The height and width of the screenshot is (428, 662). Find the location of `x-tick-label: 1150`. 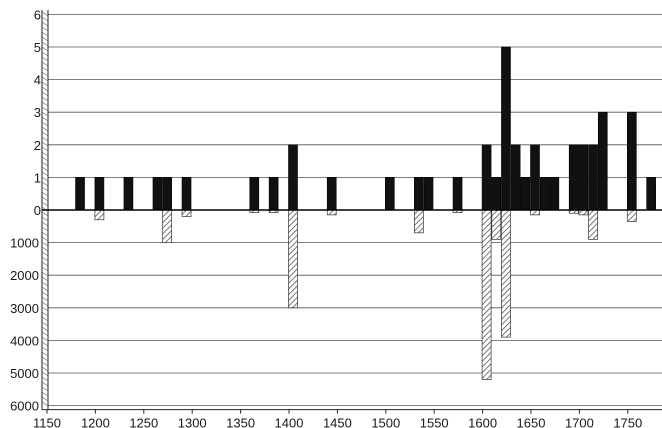

x-tick-label: 1150 is located at coordinates (47, 422).